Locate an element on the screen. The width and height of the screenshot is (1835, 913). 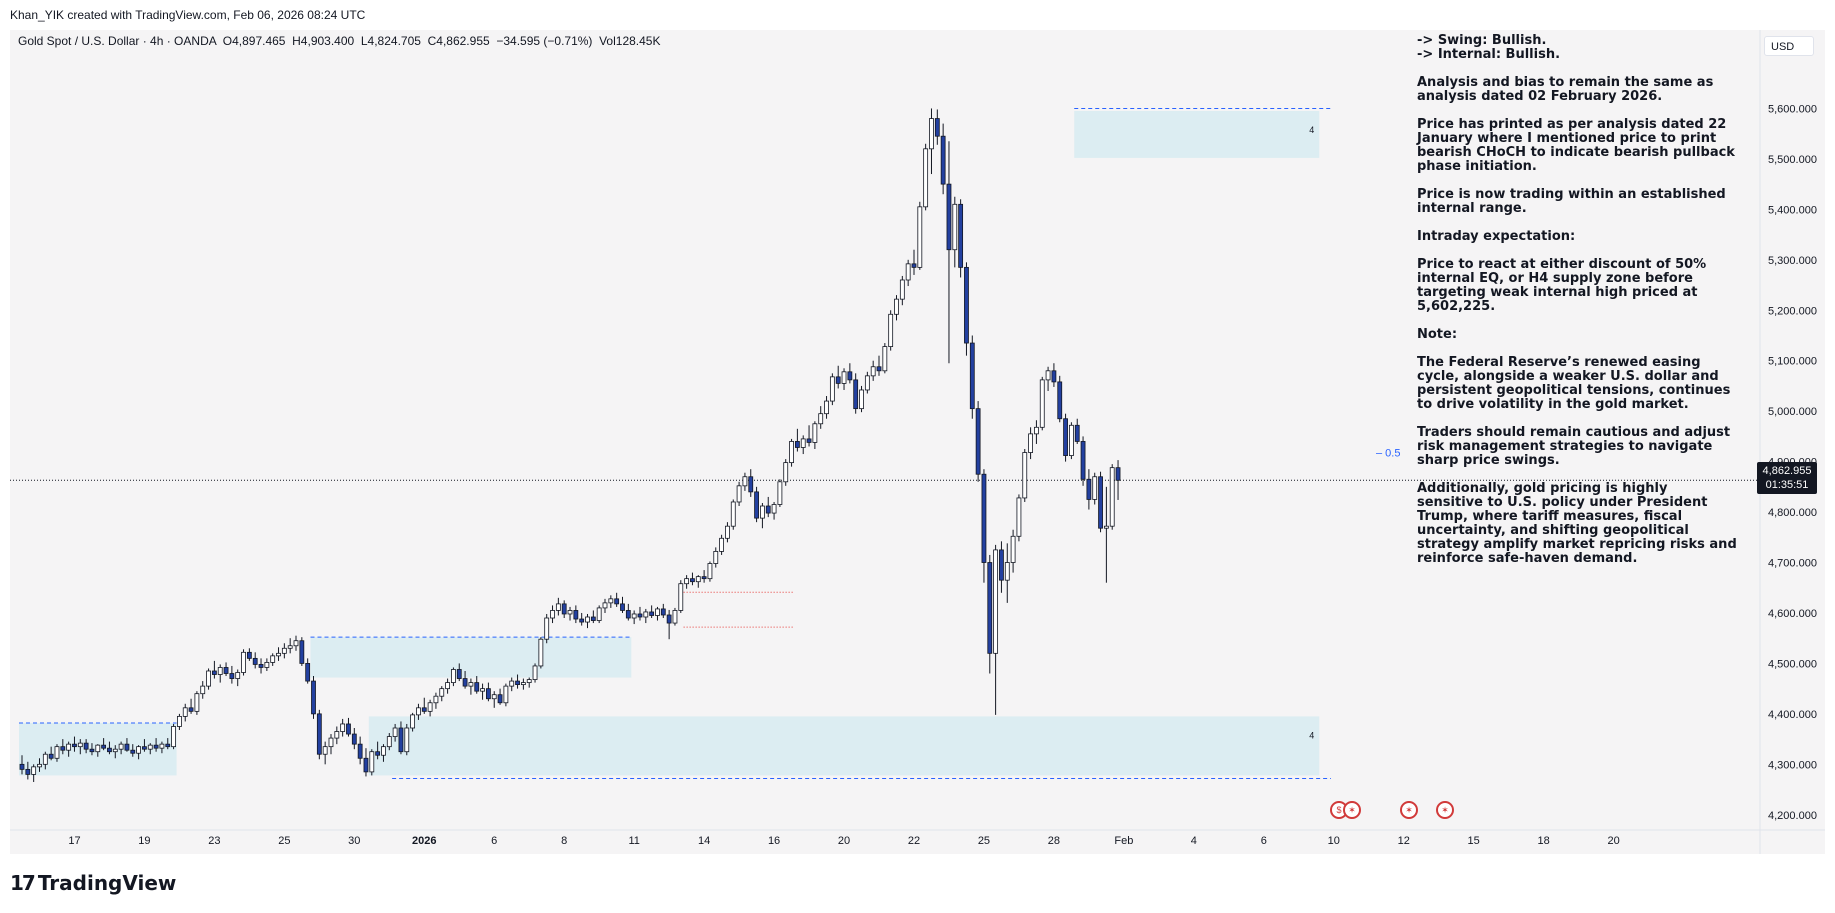
y-tick-label: 5,600.000 is located at coordinates (1792, 109).